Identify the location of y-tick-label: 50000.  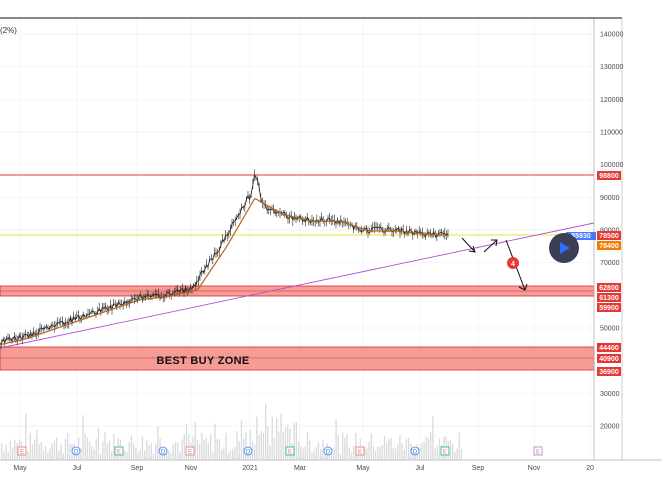
(610, 329).